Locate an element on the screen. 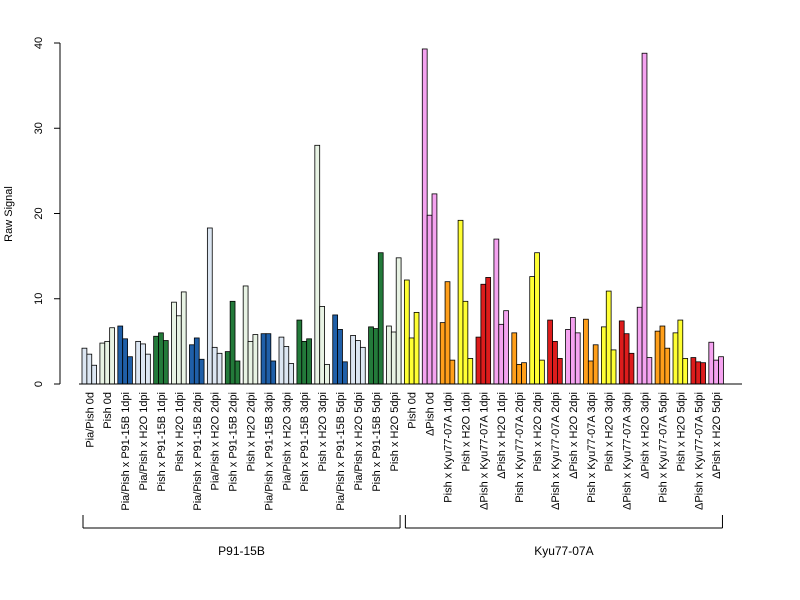 The height and width of the screenshot is (600, 800). x-tick-label: Pish x P91-15B 2dpi is located at coordinates (234, 442).